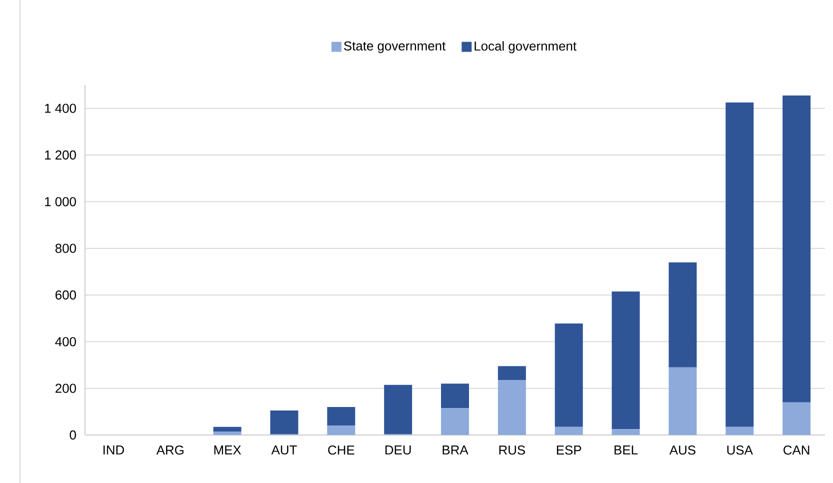 The image size is (833, 483). Describe the element at coordinates (60, 108) in the screenshot. I see `y-tick-label: 1 400` at that location.